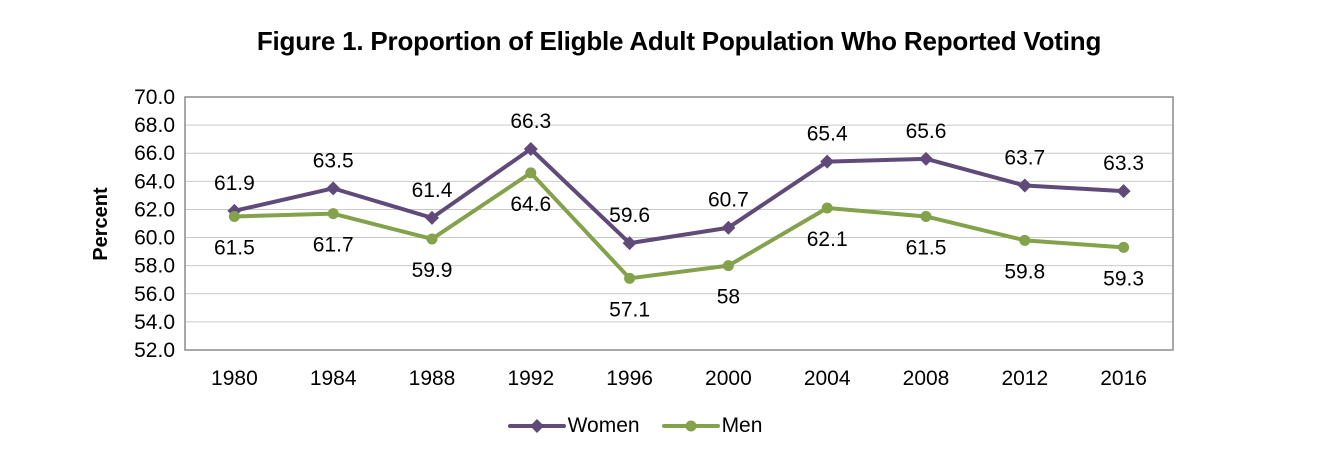 The width and height of the screenshot is (1332, 452). Describe the element at coordinates (728, 378) in the screenshot. I see `svg-text: 2000` at that location.